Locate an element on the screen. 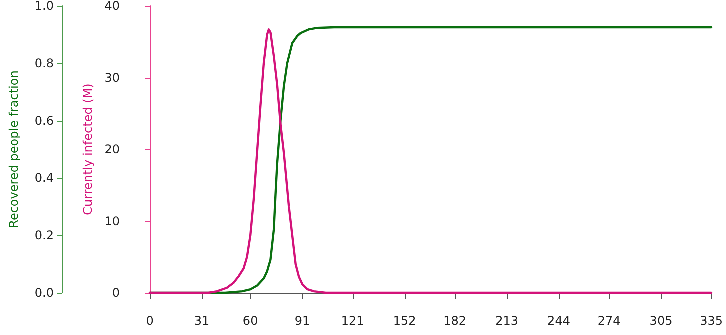  y-axis-title: Currently infected (M) is located at coordinates (87, 150).